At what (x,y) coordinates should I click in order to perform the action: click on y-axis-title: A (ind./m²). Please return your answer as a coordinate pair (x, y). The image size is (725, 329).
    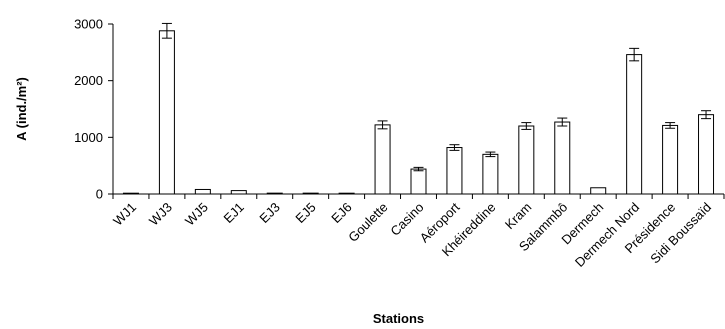
    Looking at the image, I should click on (21, 109).